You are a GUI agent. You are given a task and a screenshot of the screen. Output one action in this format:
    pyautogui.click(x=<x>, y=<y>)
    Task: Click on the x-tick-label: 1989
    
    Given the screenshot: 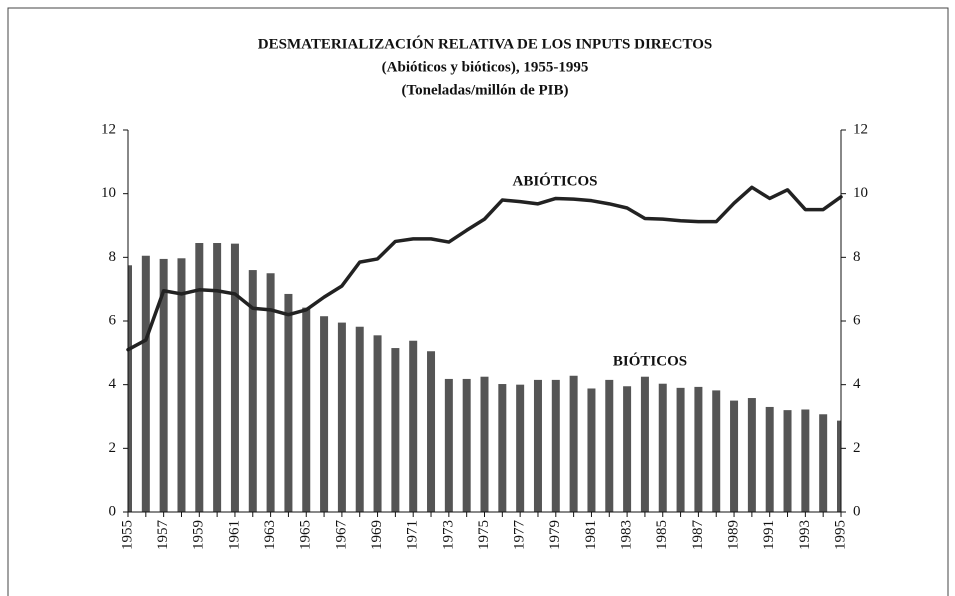 What is the action you would take?
    pyautogui.click(x=733, y=535)
    